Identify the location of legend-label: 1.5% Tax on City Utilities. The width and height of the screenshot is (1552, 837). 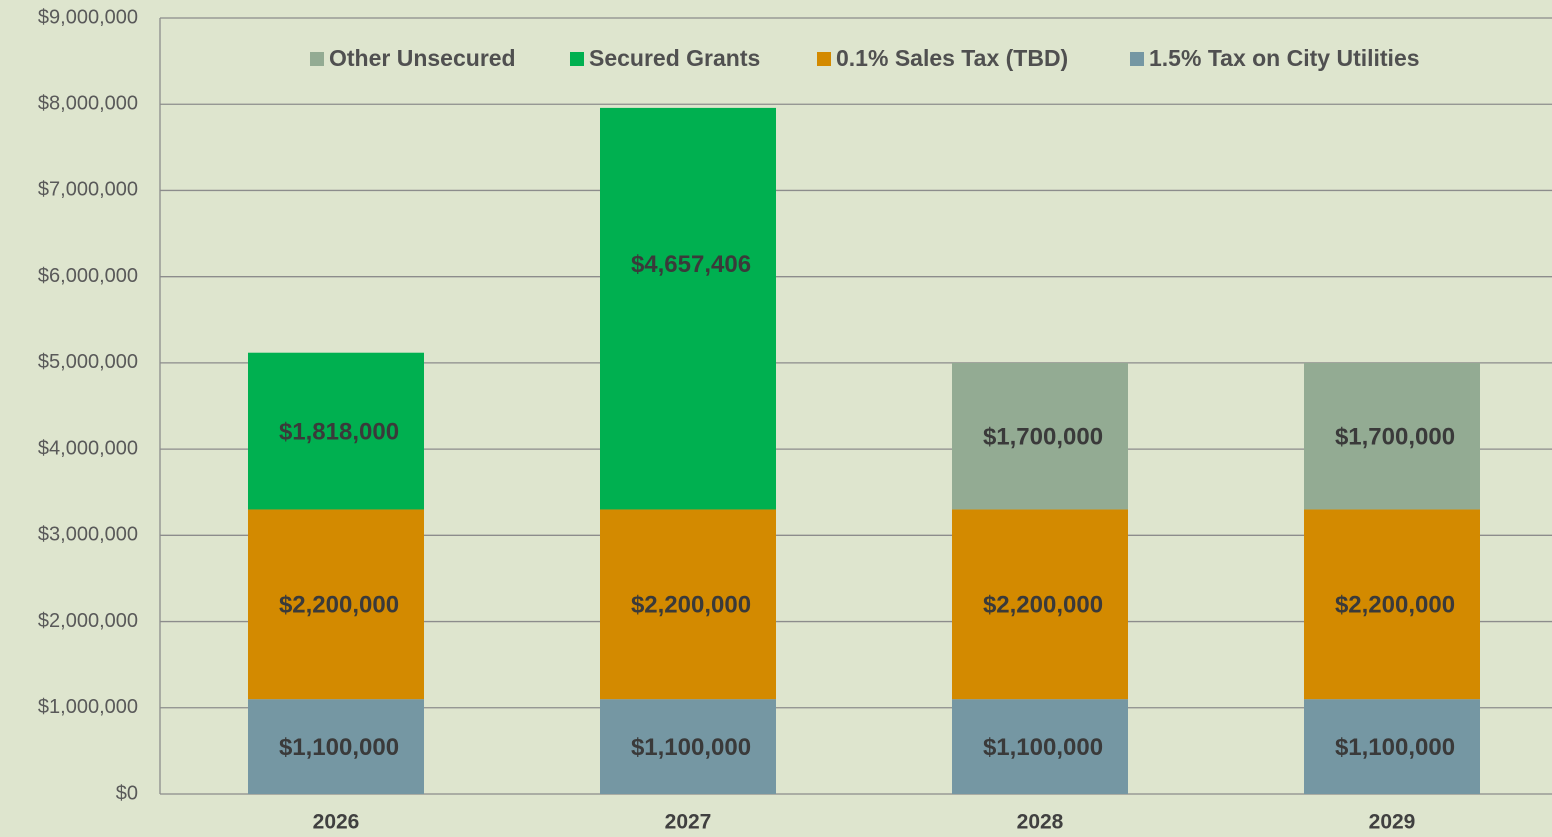
(1284, 58).